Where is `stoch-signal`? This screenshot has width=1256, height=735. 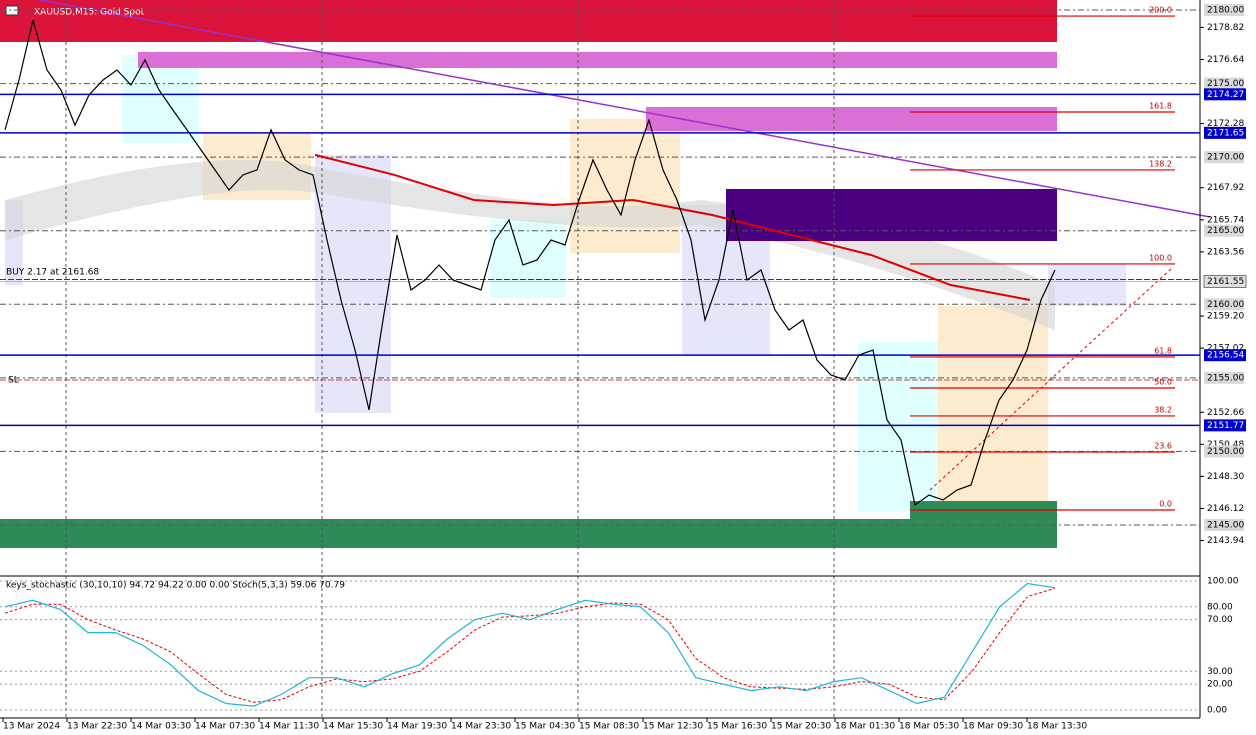
stoch-signal is located at coordinates (530, 645).